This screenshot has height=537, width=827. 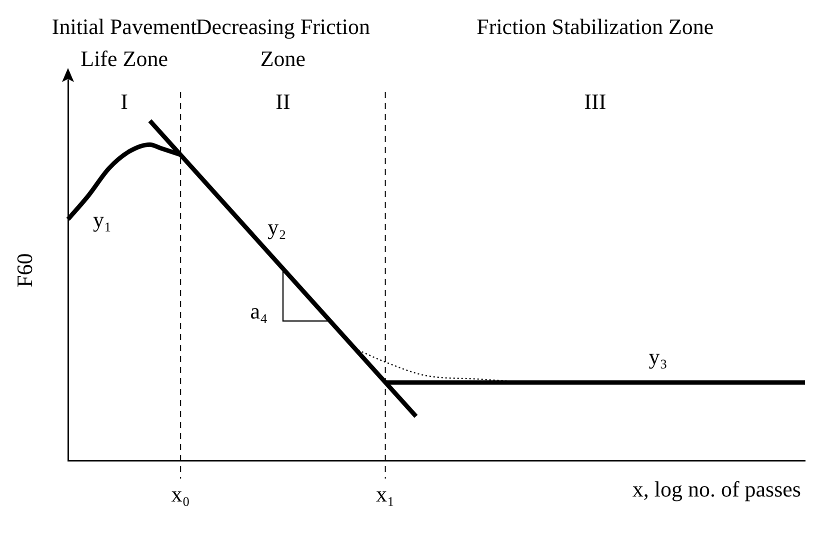 I want to click on series-label: y₂, so click(x=277, y=227).